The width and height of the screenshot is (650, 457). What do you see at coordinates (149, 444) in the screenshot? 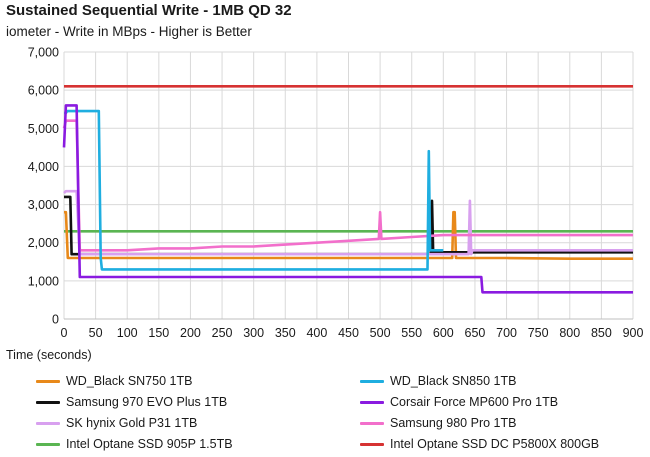
I see `legend-label: Intel Optane SSD 905P 1.5TB` at bounding box center [149, 444].